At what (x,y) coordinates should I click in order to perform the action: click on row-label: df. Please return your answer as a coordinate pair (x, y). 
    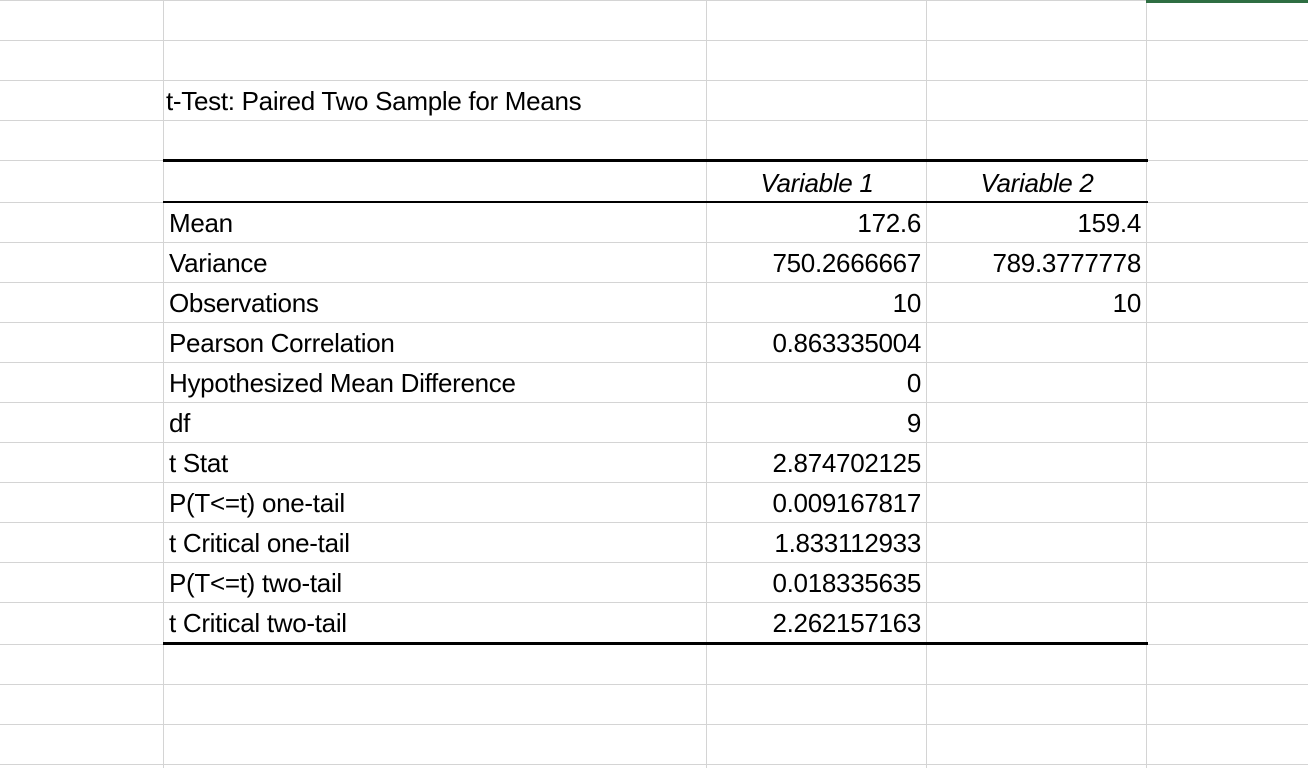
    Looking at the image, I should click on (180, 423).